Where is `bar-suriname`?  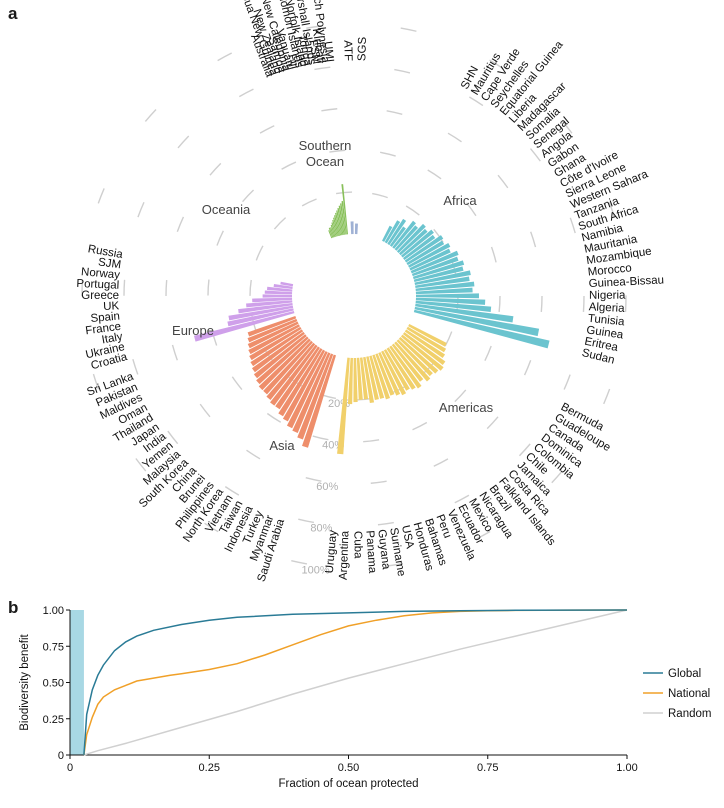
bar-suriname is located at coordinates (369, 380).